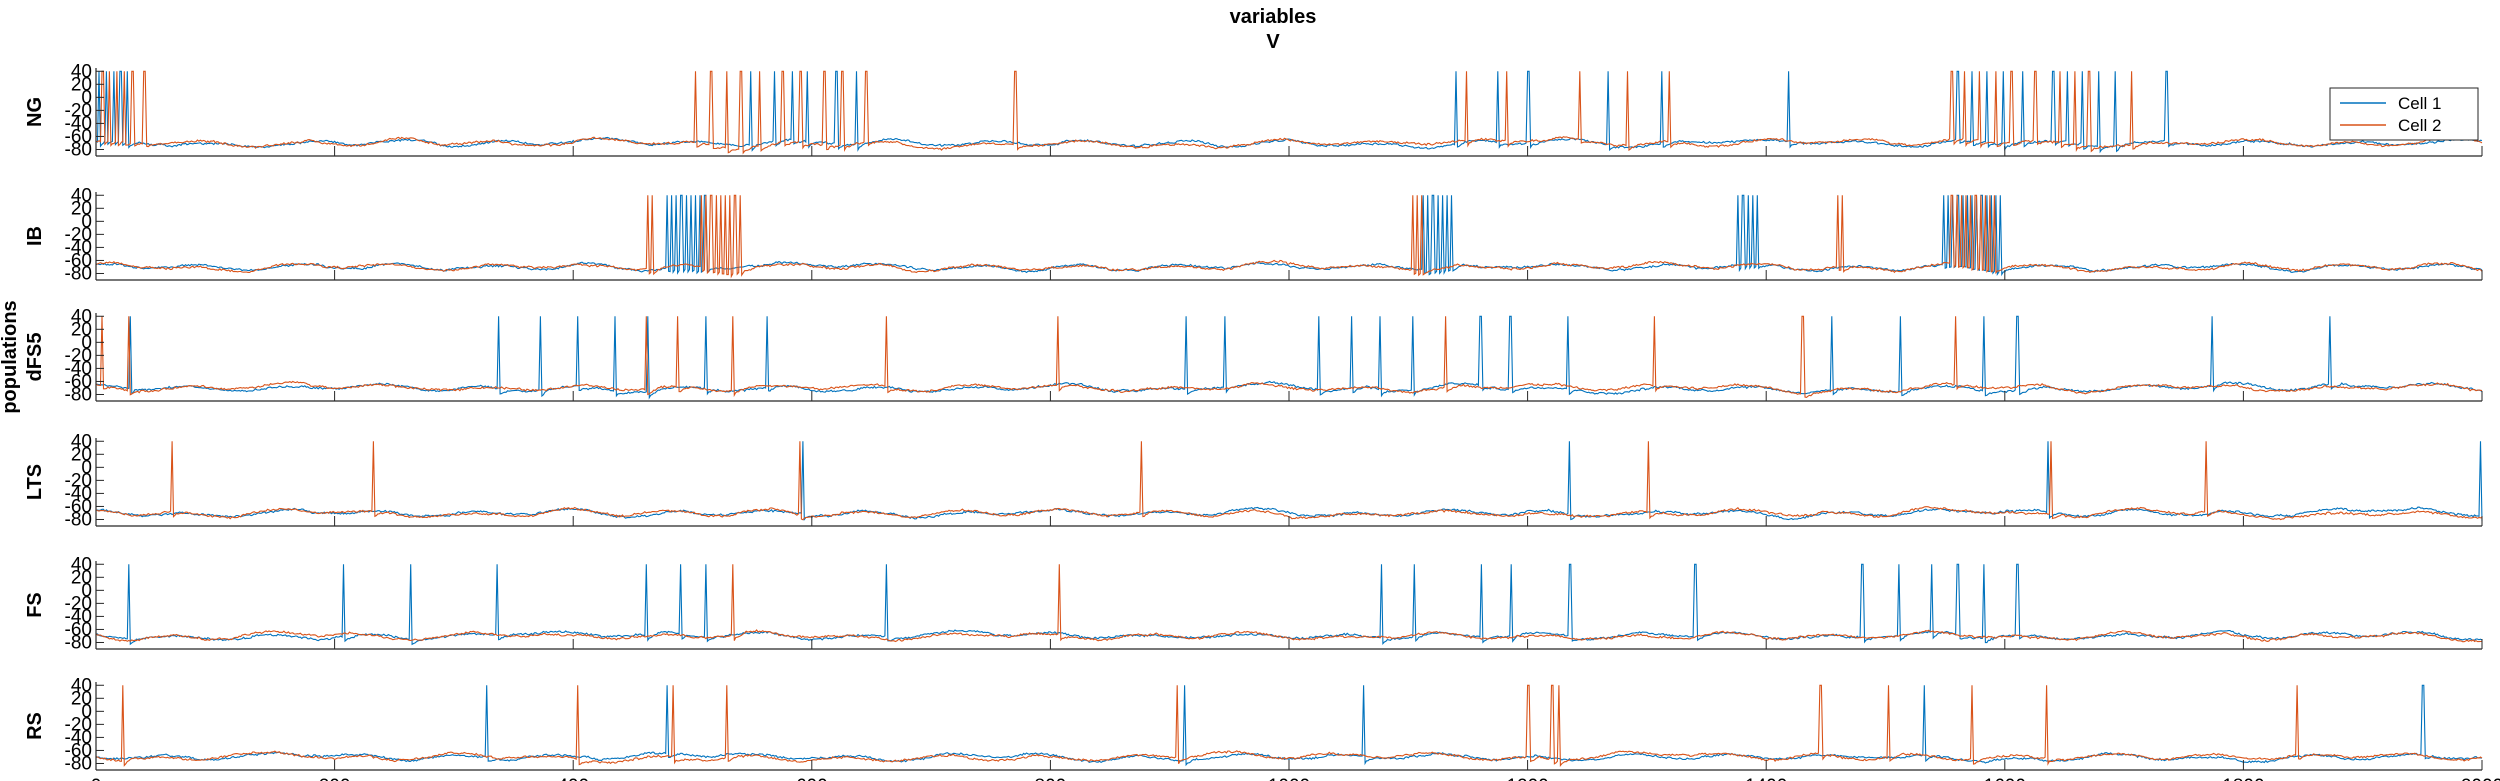 The width and height of the screenshot is (2500, 781). Describe the element at coordinates (35, 605) in the screenshot. I see `panel-label-fs: FS` at that location.